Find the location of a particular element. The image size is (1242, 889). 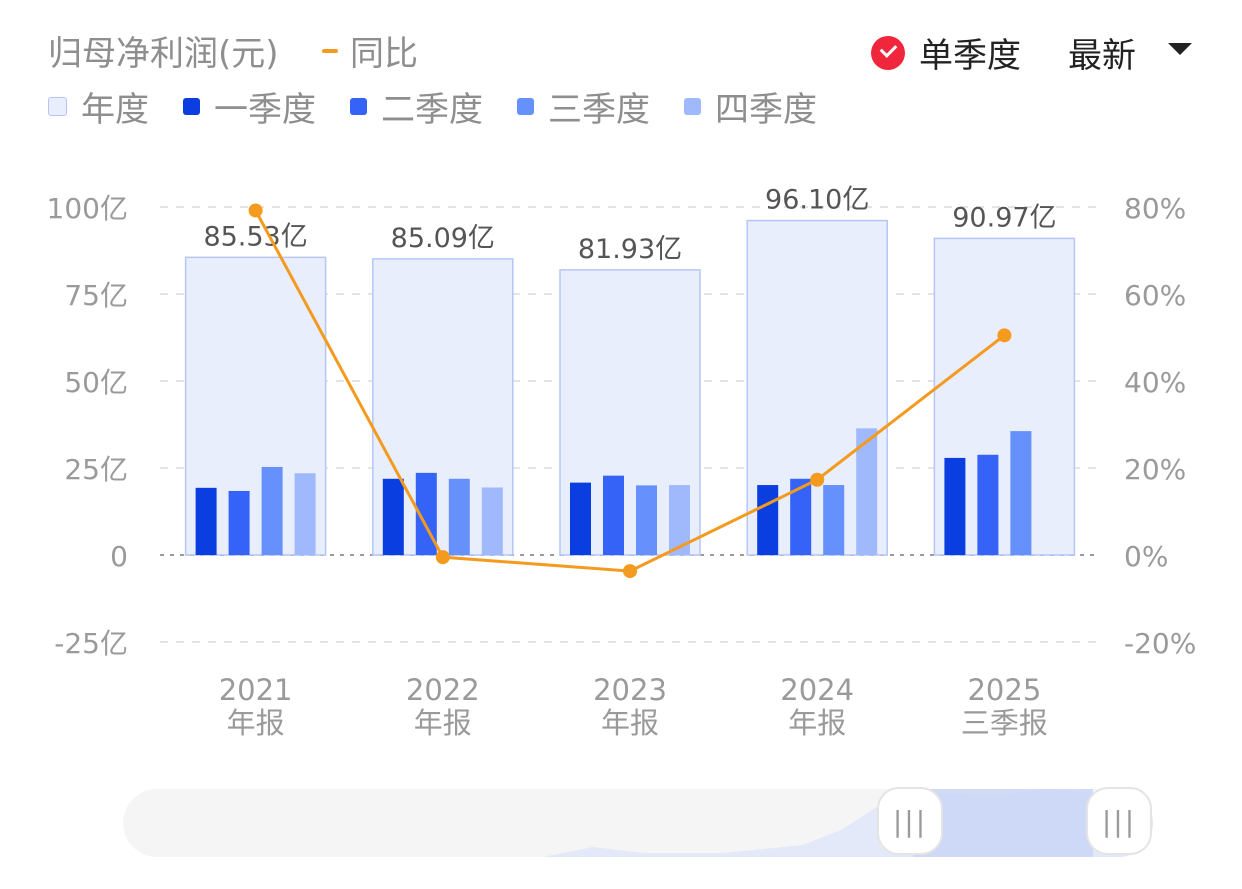

x-tick-label-year: 2023 is located at coordinates (630, 690).